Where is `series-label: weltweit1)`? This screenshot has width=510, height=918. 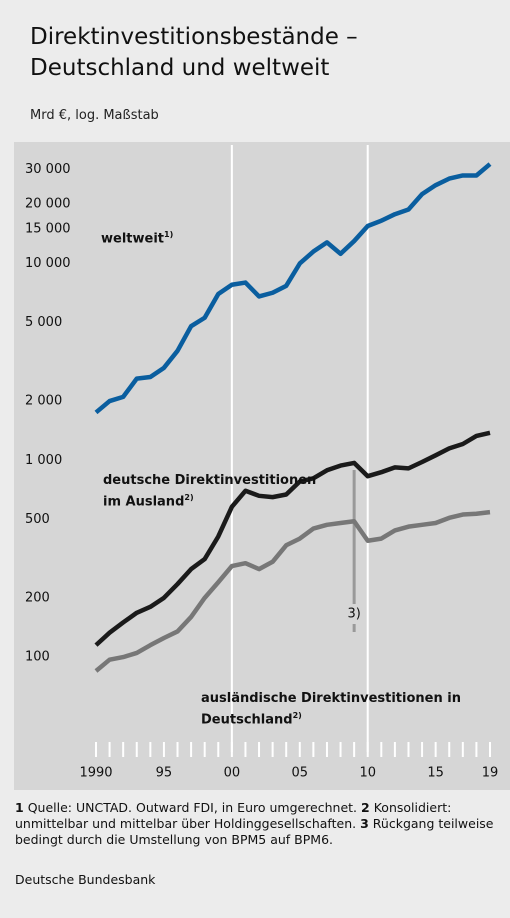
series-label: weltweit1) is located at coordinates (161, 236).